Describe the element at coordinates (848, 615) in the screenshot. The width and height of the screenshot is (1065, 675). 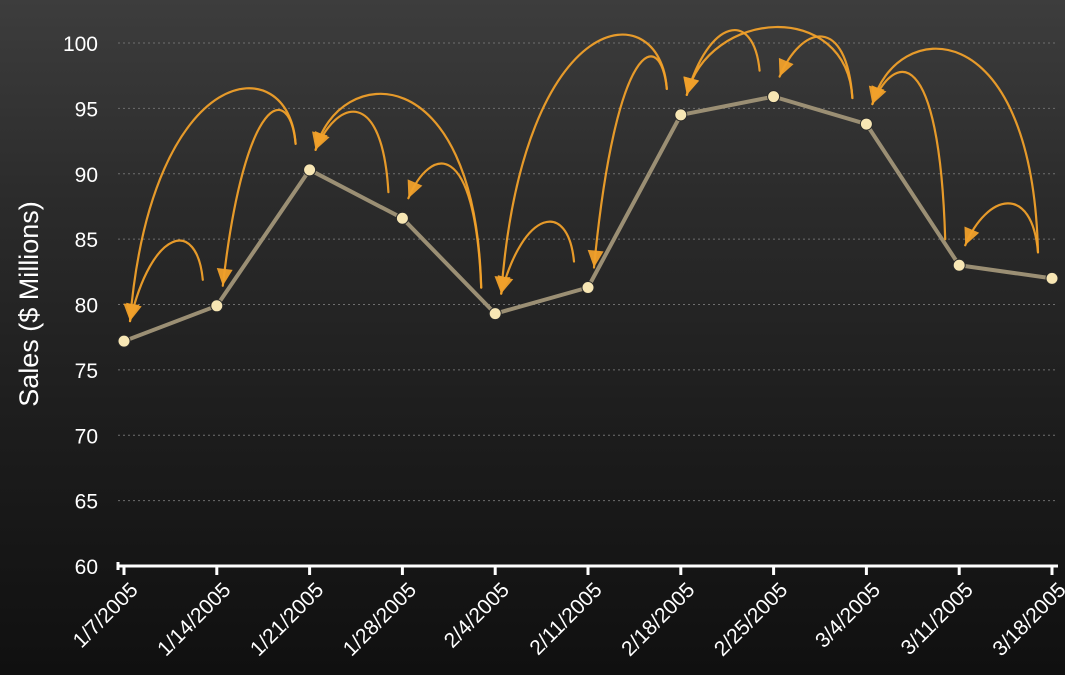
I see `x-tick-label: 3/4/2005` at that location.